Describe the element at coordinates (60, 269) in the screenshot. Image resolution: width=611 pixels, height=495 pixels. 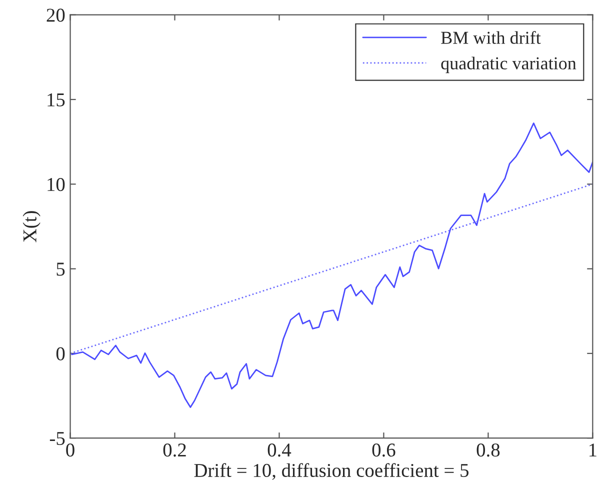
I see `y-tick-label: 5` at that location.